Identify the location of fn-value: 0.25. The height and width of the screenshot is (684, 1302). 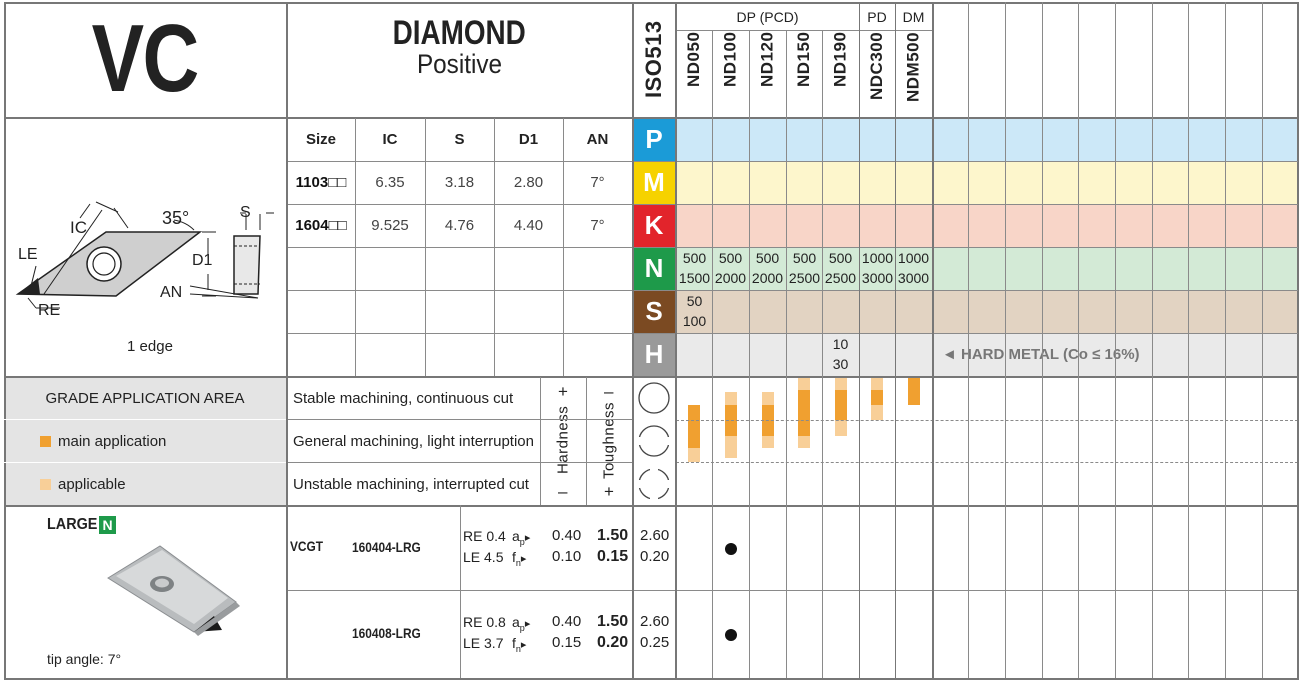
(655, 642).